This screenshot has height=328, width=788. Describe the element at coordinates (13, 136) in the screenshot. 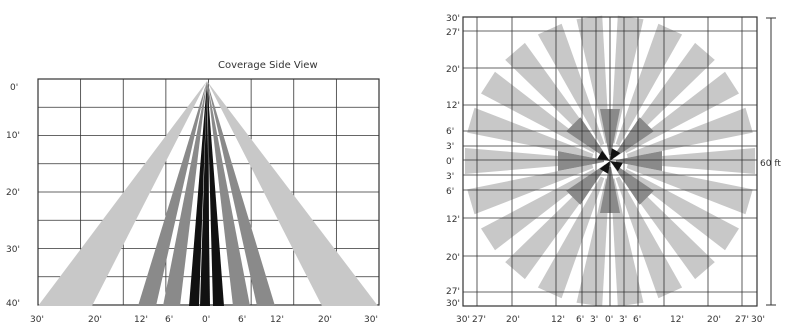

I see `side-y-label-10: 10'` at that location.